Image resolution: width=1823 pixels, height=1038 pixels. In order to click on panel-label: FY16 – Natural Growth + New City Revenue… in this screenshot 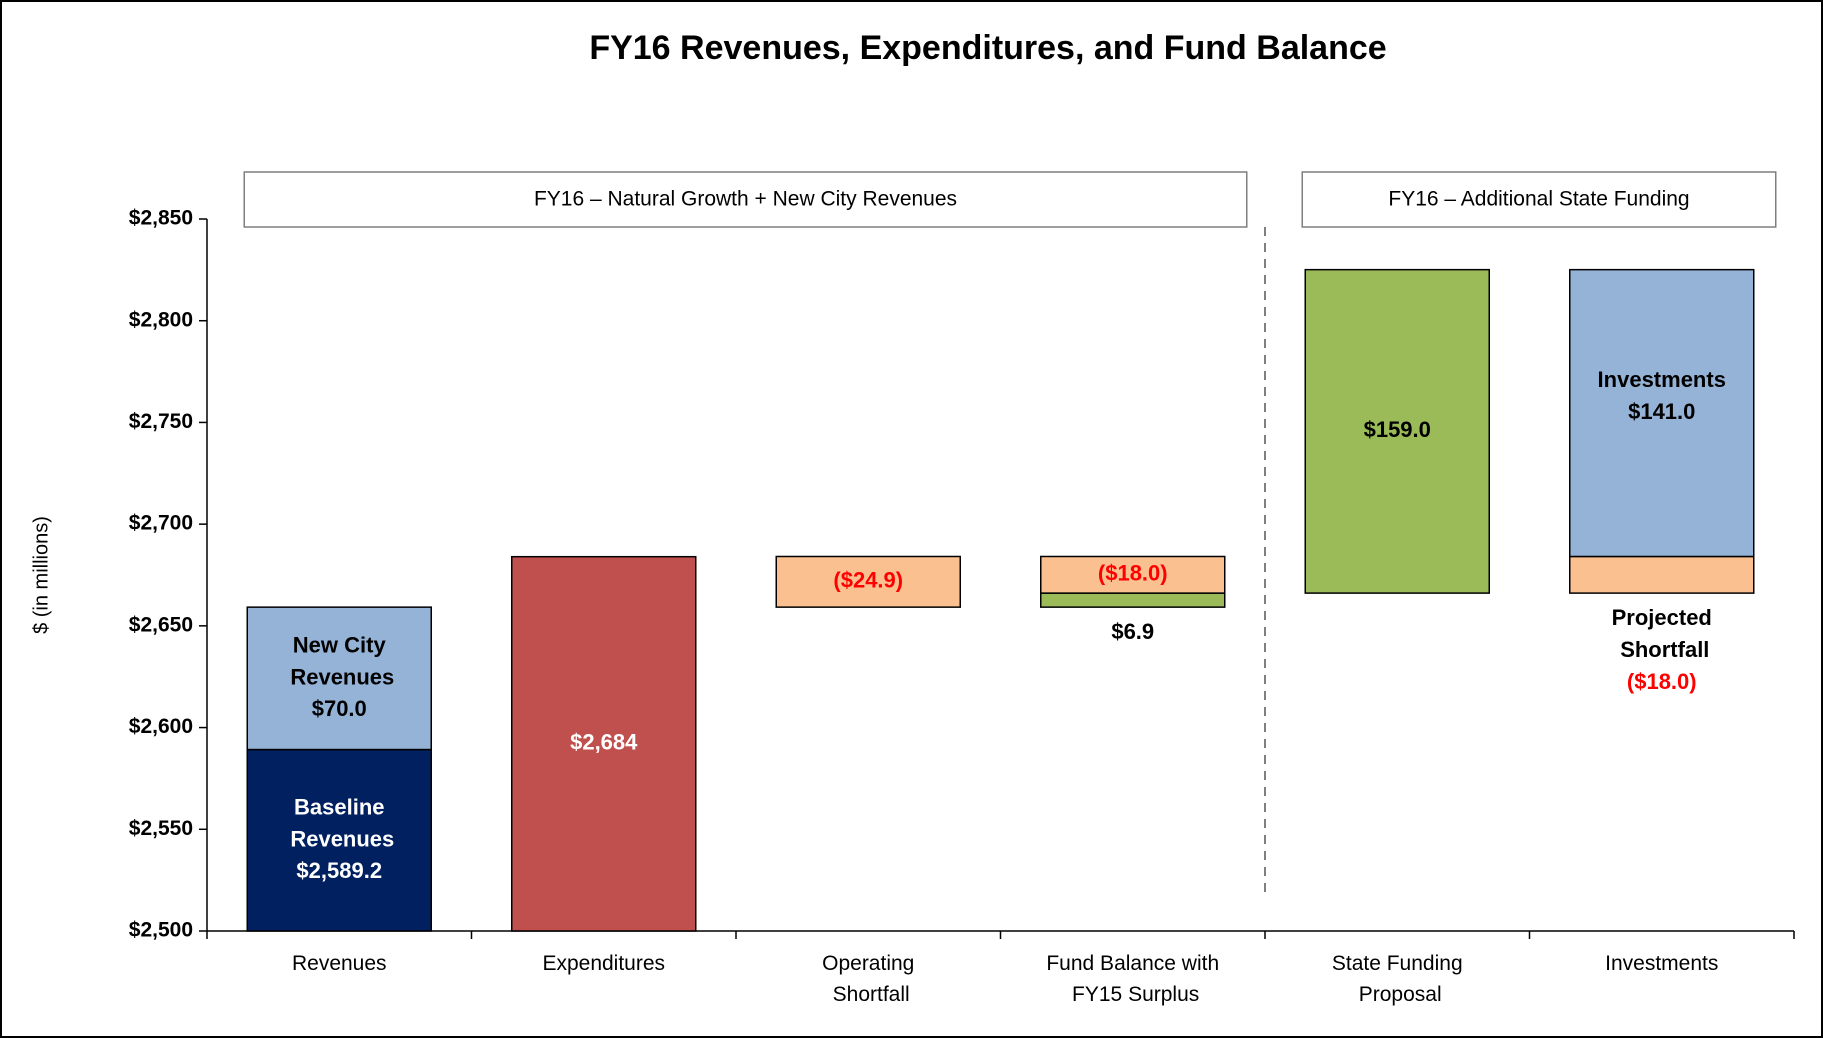, I will do `click(745, 199)`.